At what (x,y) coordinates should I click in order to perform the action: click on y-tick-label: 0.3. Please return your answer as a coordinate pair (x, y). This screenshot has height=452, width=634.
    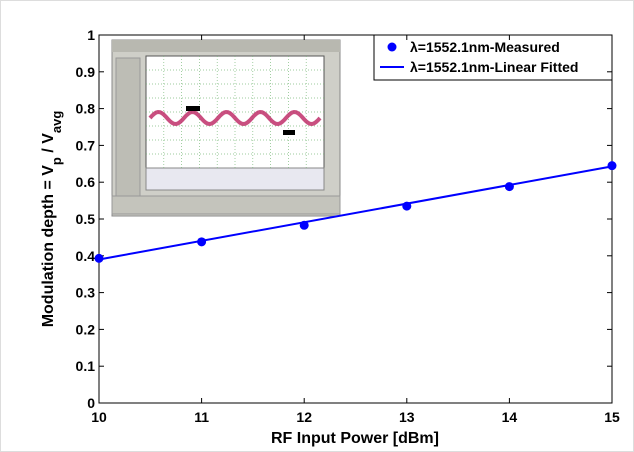
    Looking at the image, I should click on (86, 293).